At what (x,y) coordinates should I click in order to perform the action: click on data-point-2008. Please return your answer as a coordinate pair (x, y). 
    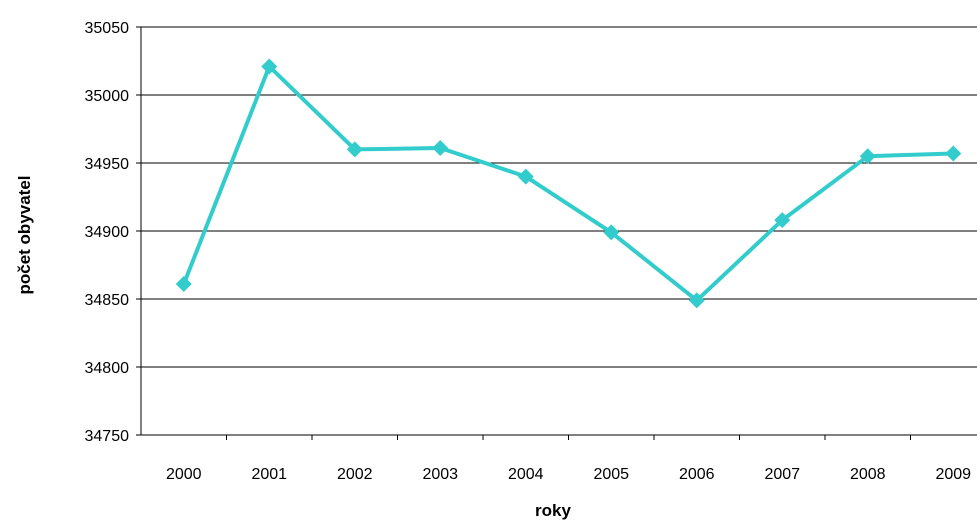
    Looking at the image, I should click on (867, 156).